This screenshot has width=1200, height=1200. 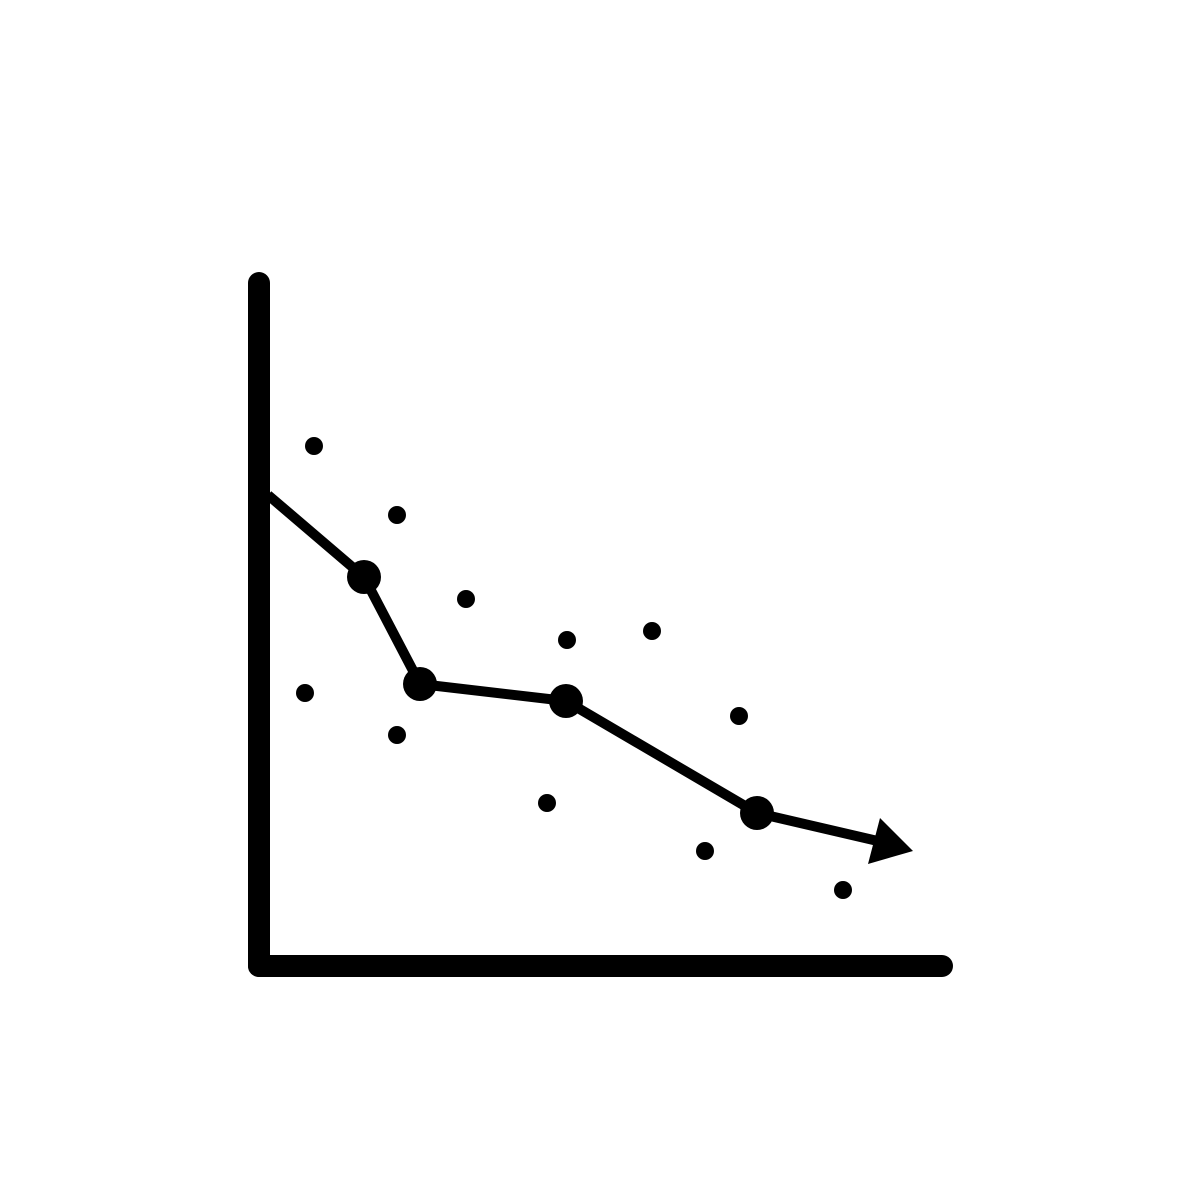 I want to click on trend-points, so click(x=560, y=695).